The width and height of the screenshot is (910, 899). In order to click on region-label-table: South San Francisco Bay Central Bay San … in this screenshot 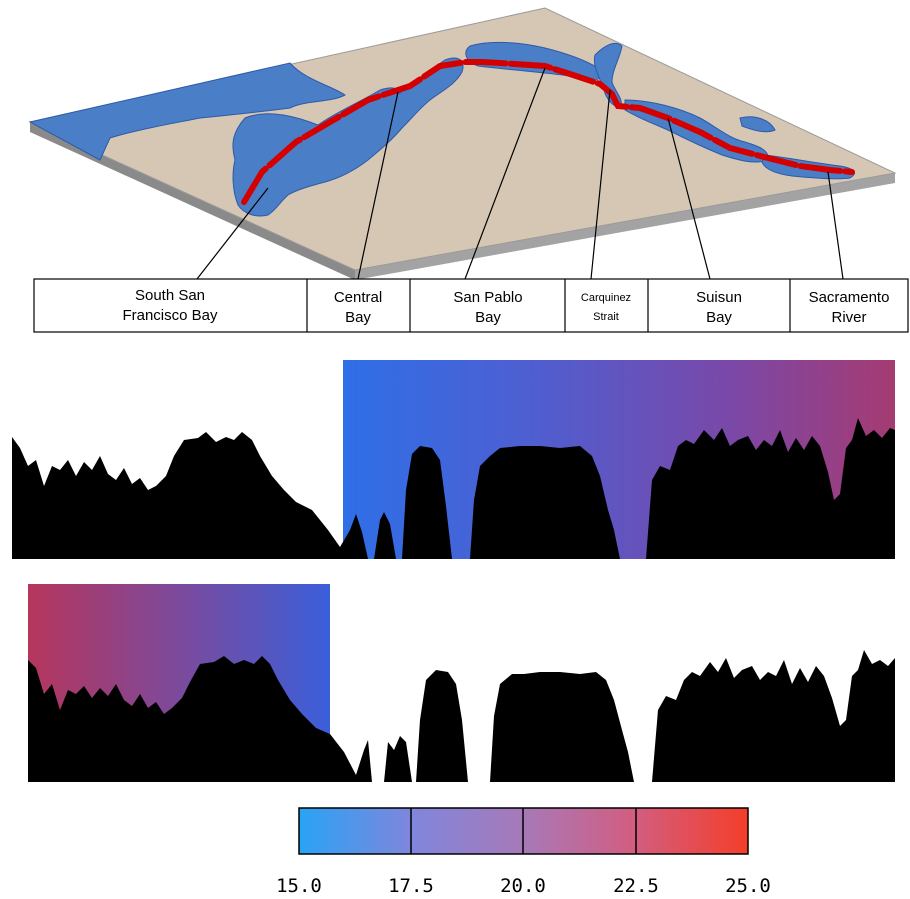, I will do `click(471, 305)`.